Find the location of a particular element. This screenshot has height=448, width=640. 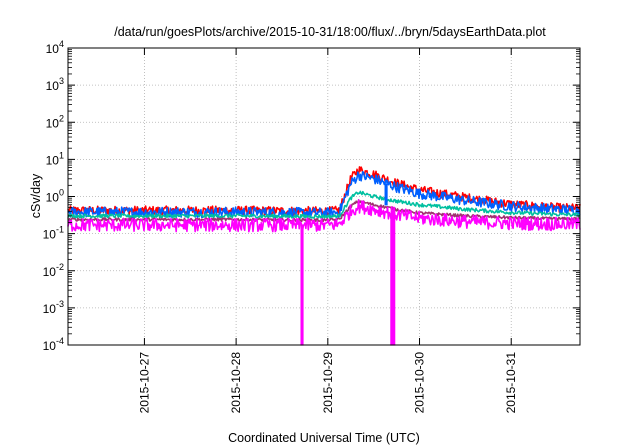

x-axis-label: Coordinated Universal Time (UTC) is located at coordinates (324, 438).